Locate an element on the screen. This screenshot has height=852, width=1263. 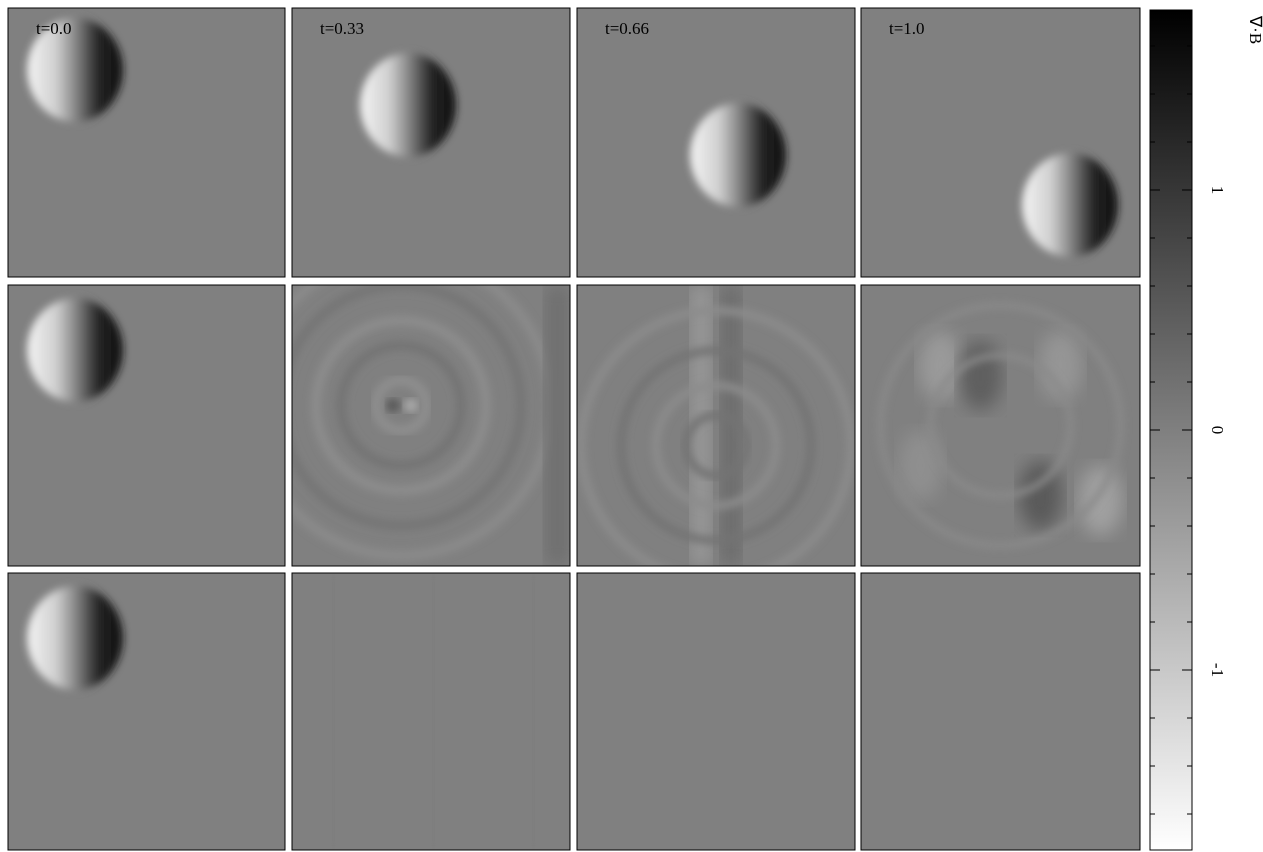
panel-title: t=1.0 is located at coordinates (907, 28).